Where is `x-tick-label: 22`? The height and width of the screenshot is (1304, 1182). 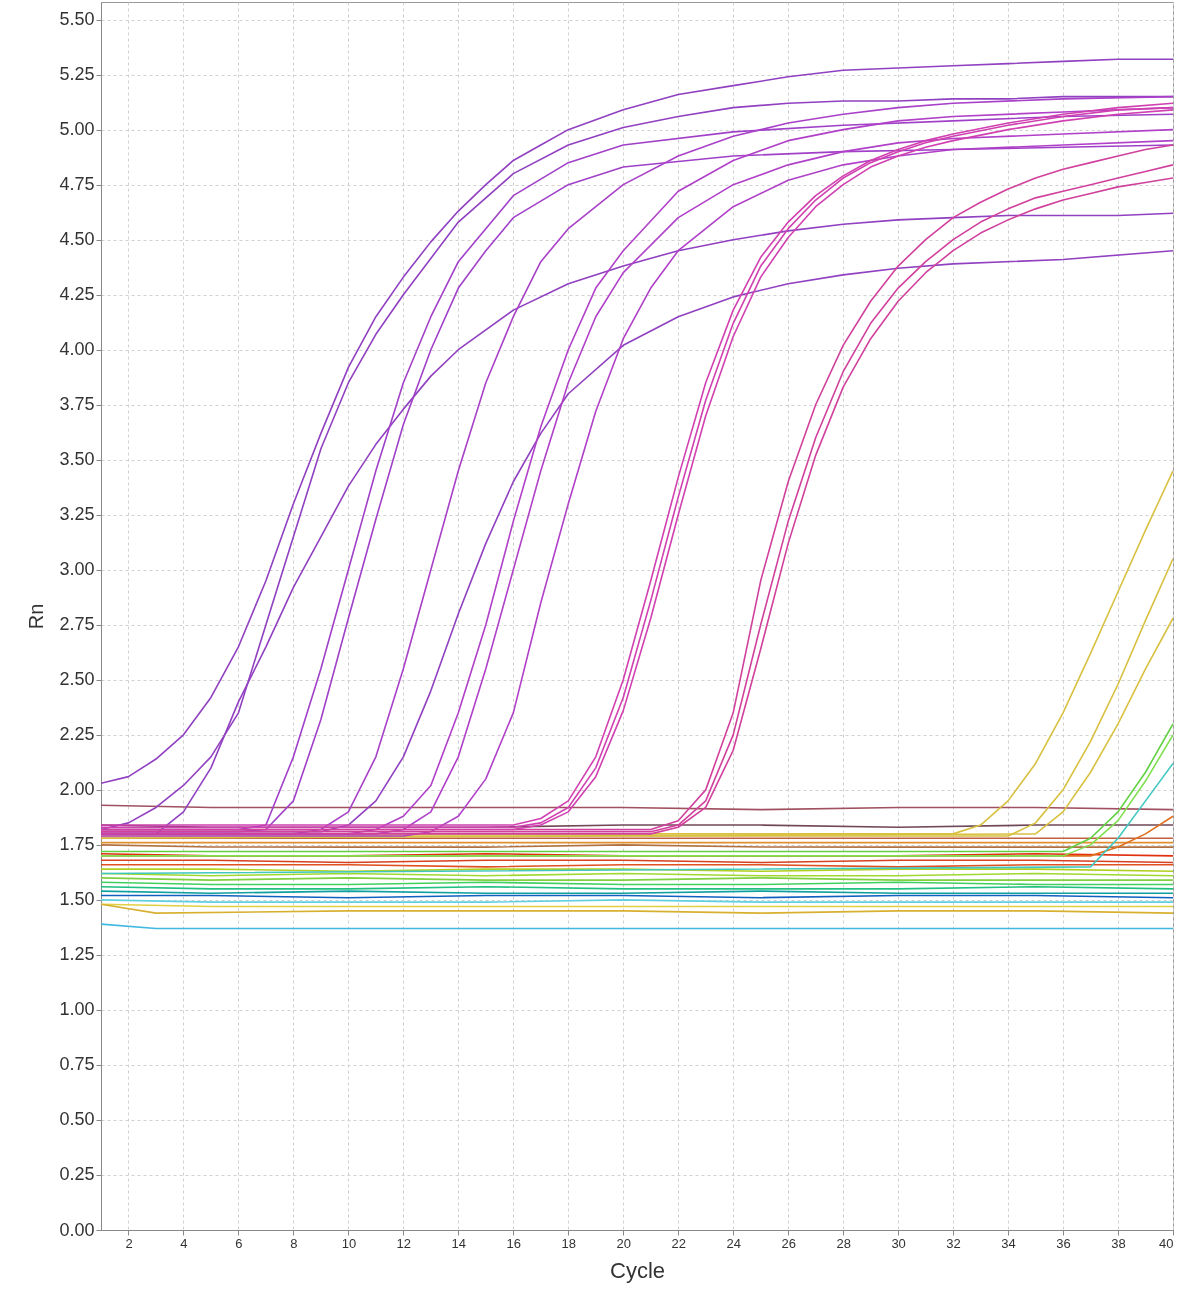
x-tick-label: 22 is located at coordinates (678, 1243).